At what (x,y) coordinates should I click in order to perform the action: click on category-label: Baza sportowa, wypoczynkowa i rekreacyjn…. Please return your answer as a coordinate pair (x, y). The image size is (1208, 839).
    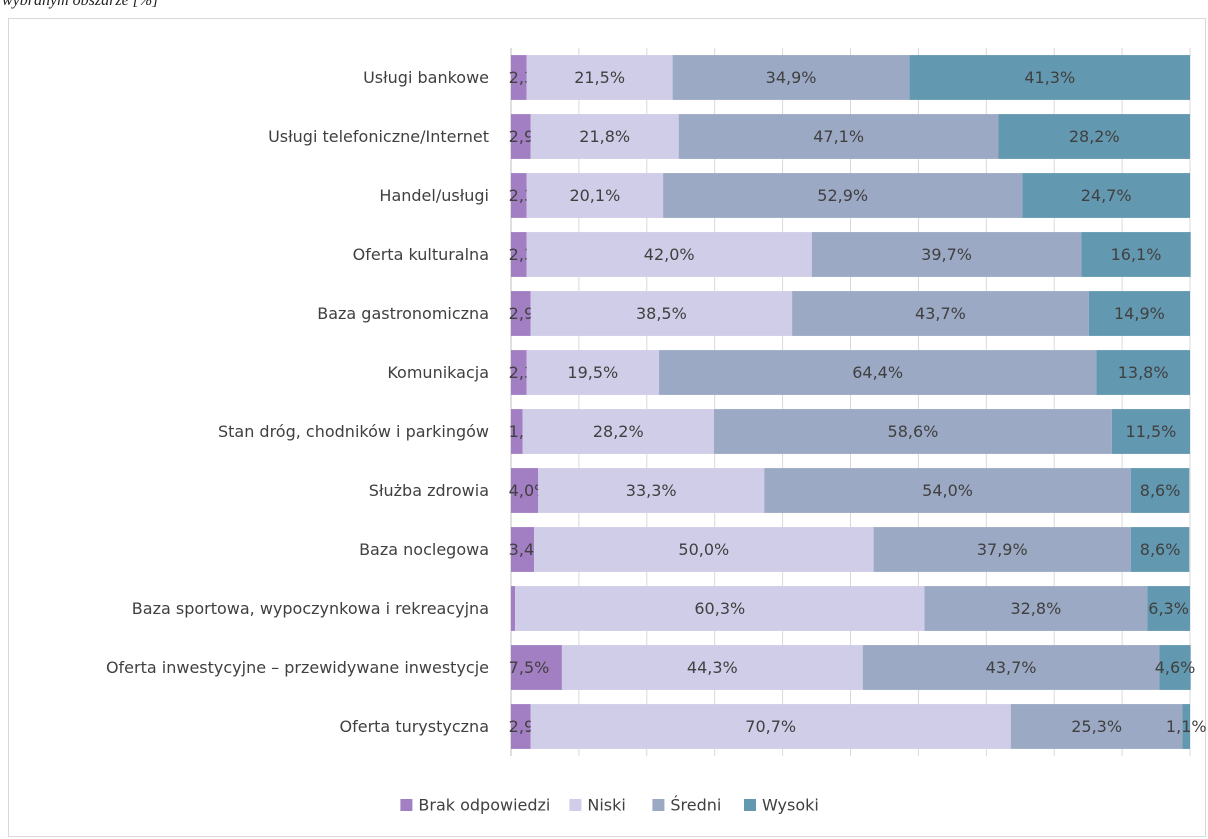
    Looking at the image, I should click on (310, 608).